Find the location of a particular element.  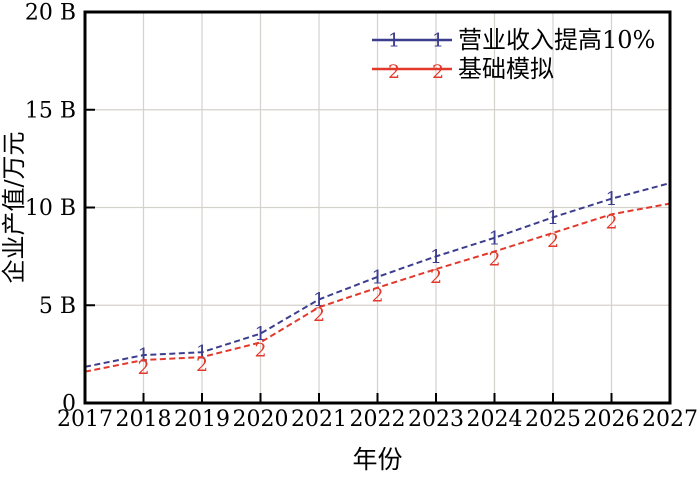

y-tick-label: 15 B is located at coordinates (50, 110).